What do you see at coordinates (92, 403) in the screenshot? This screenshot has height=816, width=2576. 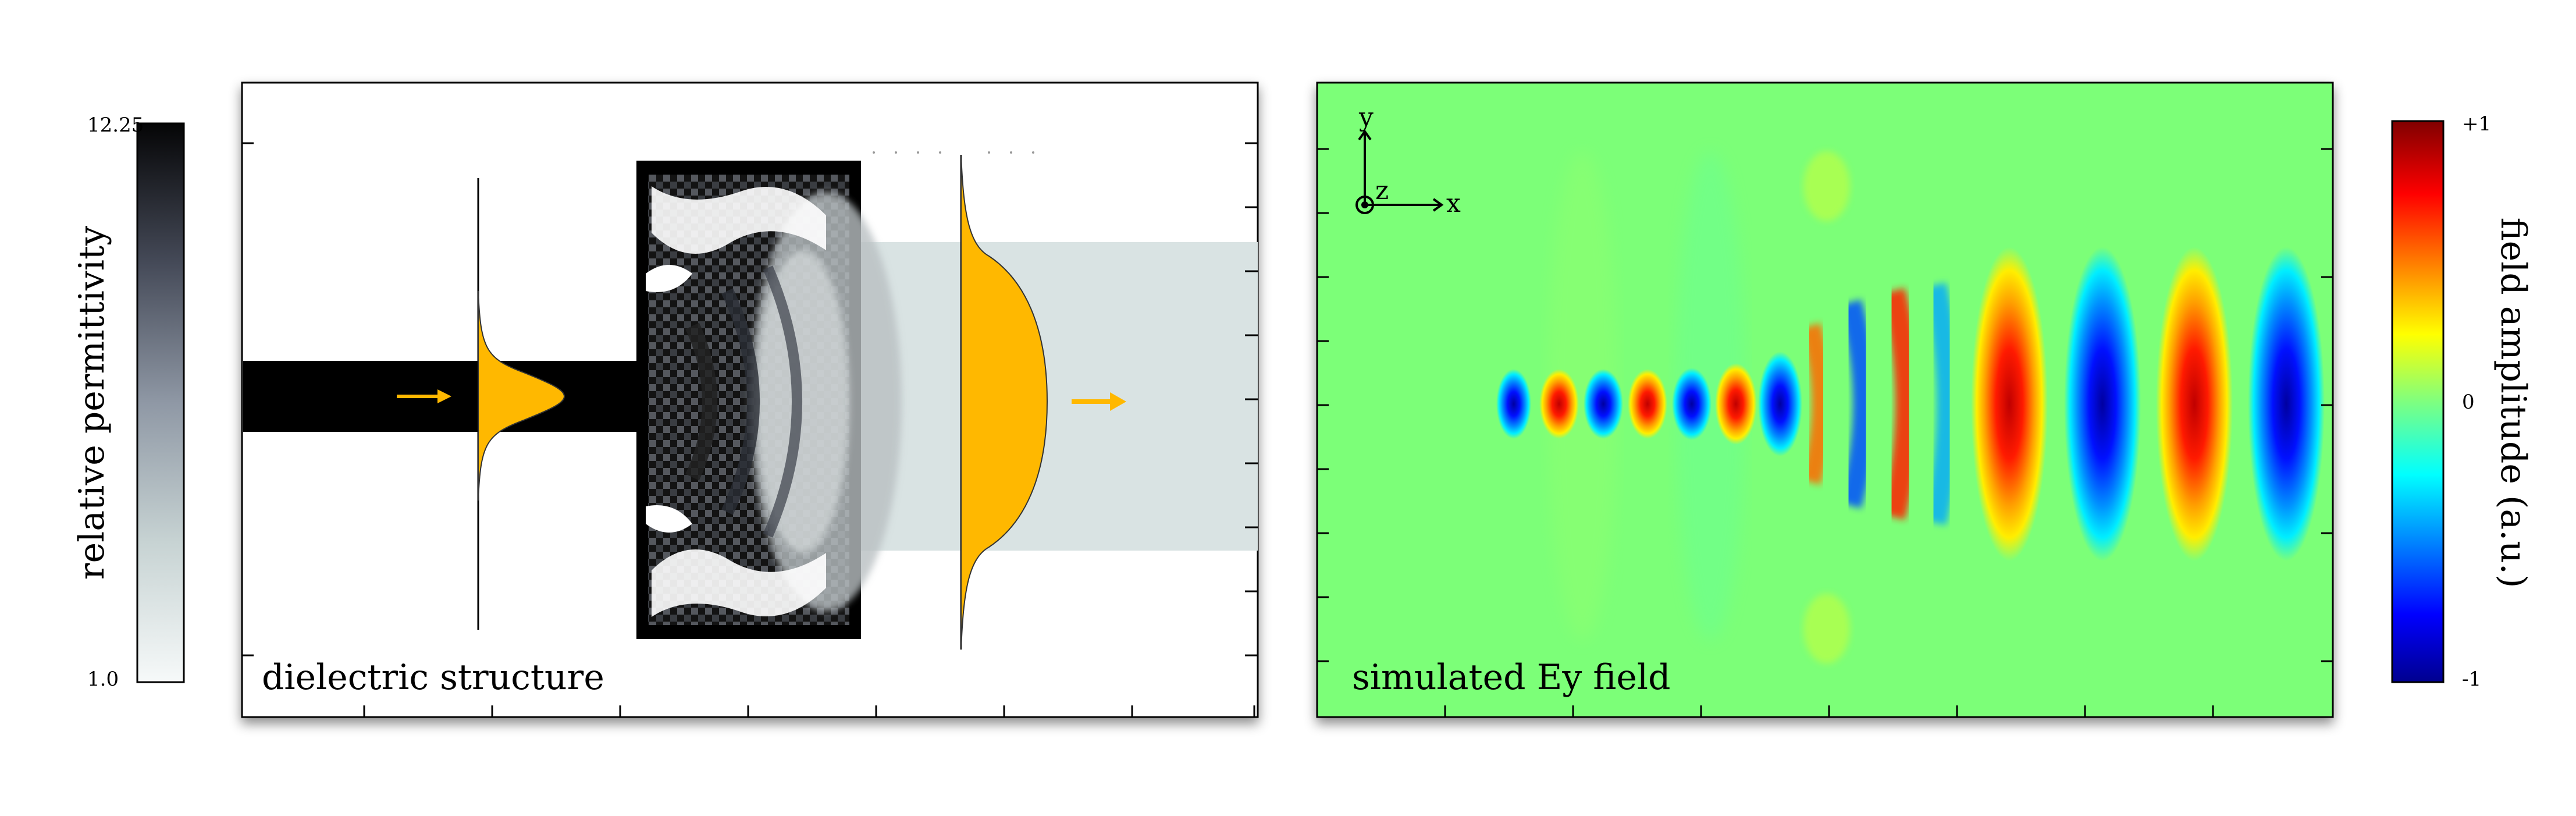 I see `permittivity-colorbar-title: relative permittivity` at bounding box center [92, 403].